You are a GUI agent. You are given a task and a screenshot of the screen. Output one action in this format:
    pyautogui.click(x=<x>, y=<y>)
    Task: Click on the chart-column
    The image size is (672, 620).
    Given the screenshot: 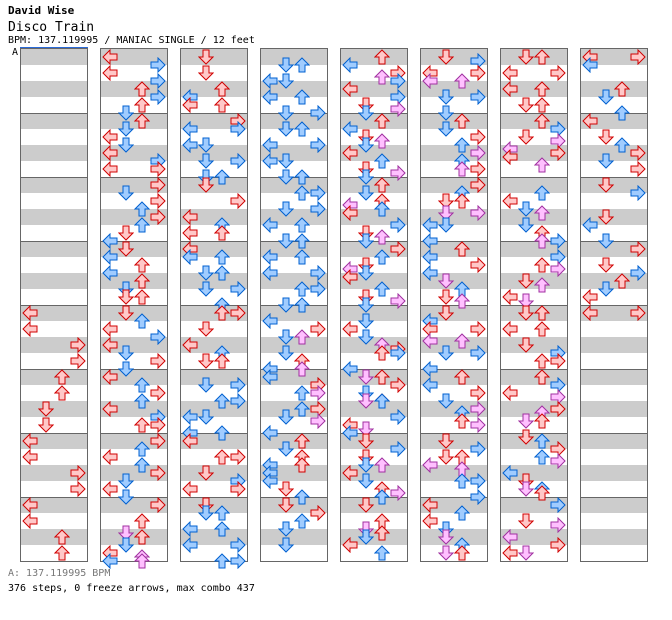 What is the action you would take?
    pyautogui.click(x=374, y=305)
    